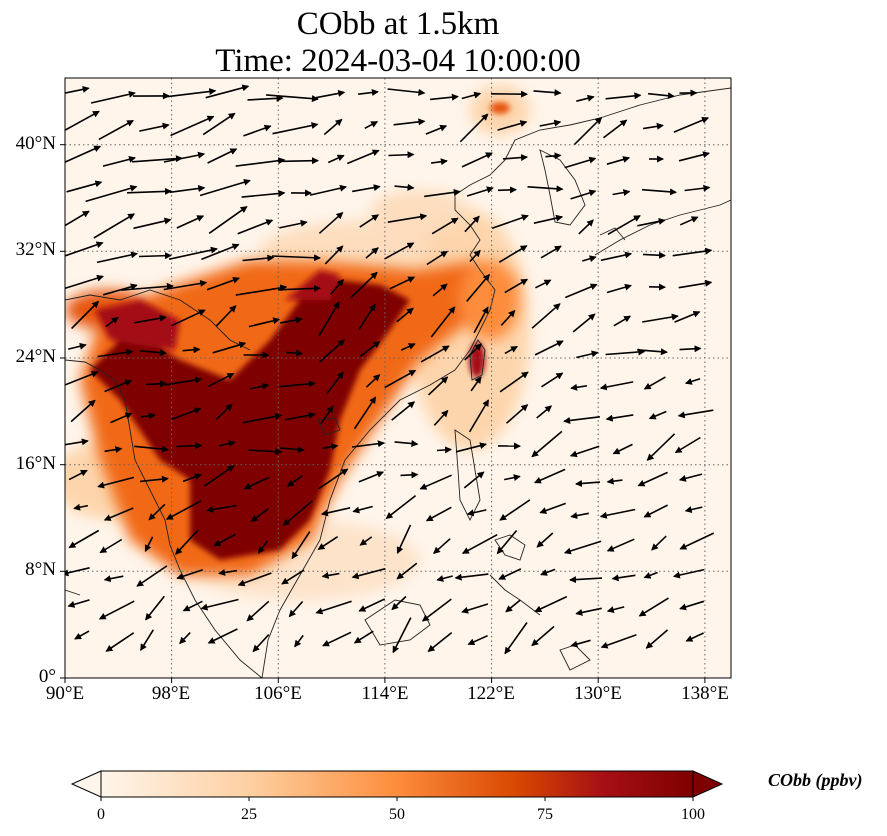 This screenshot has height=836, width=887. Describe the element at coordinates (86, 784) in the screenshot. I see `colorbar-min-extend` at that location.